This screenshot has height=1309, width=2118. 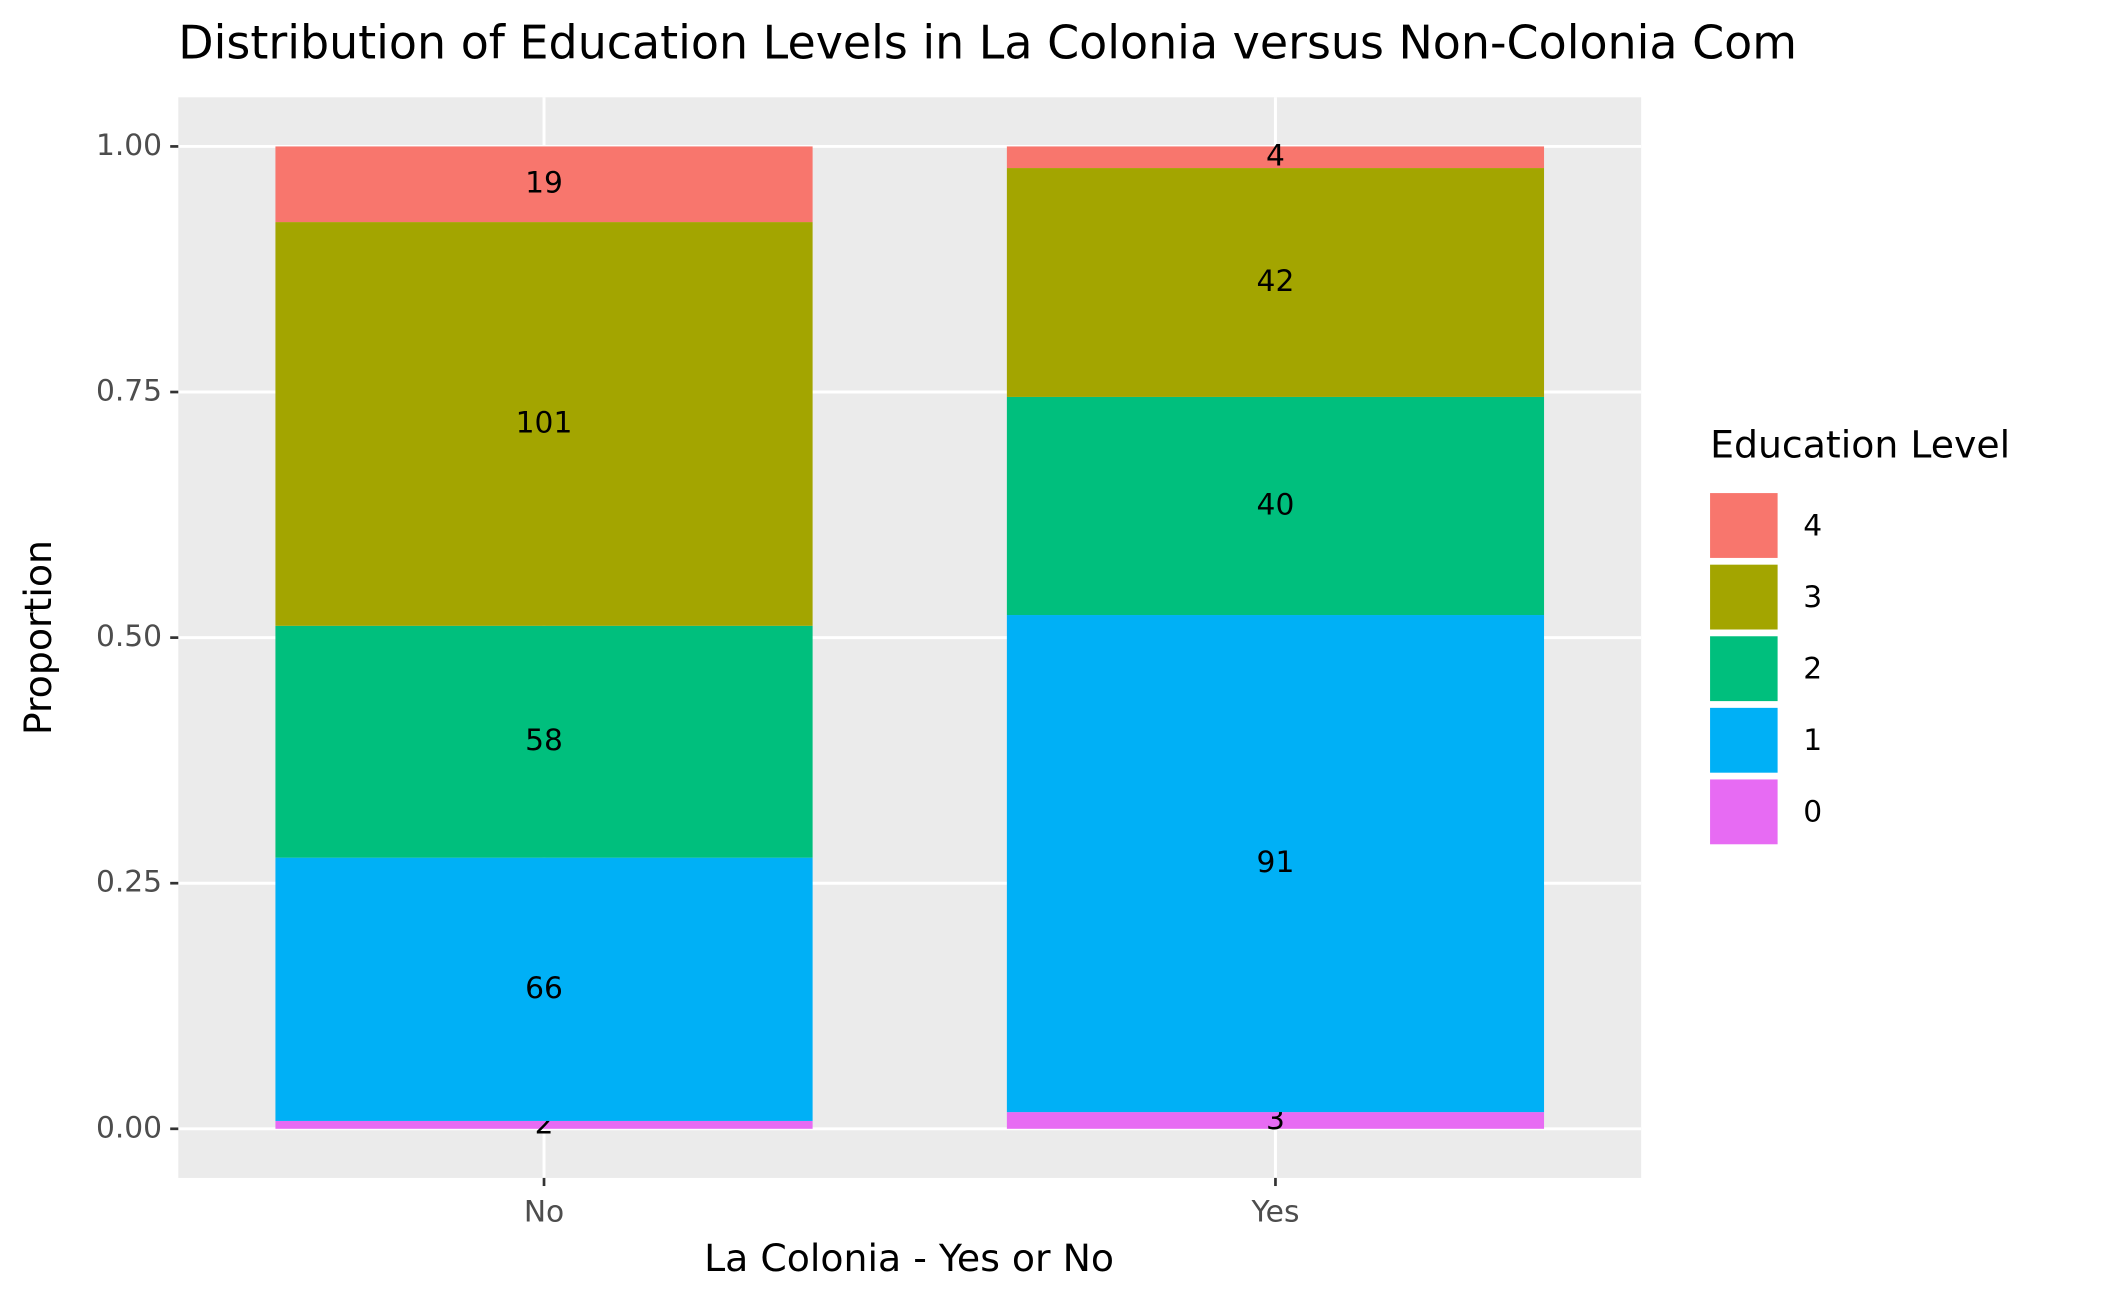 What do you see at coordinates (1274, 1212) in the screenshot?
I see `x-tick-label: Yes` at bounding box center [1274, 1212].